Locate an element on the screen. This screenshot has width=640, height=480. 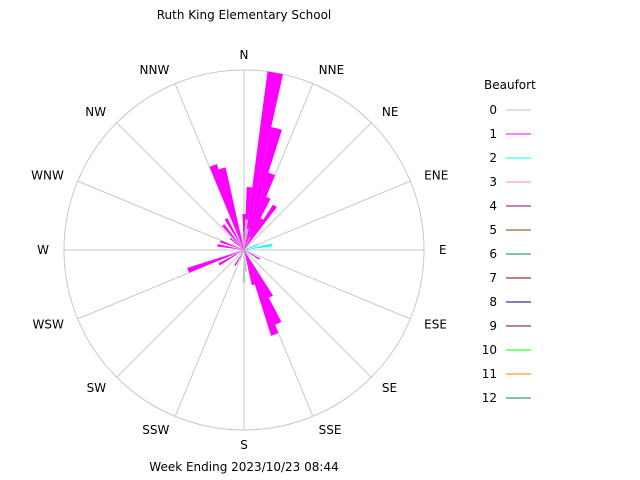
spoke-nw is located at coordinates (180, 186).